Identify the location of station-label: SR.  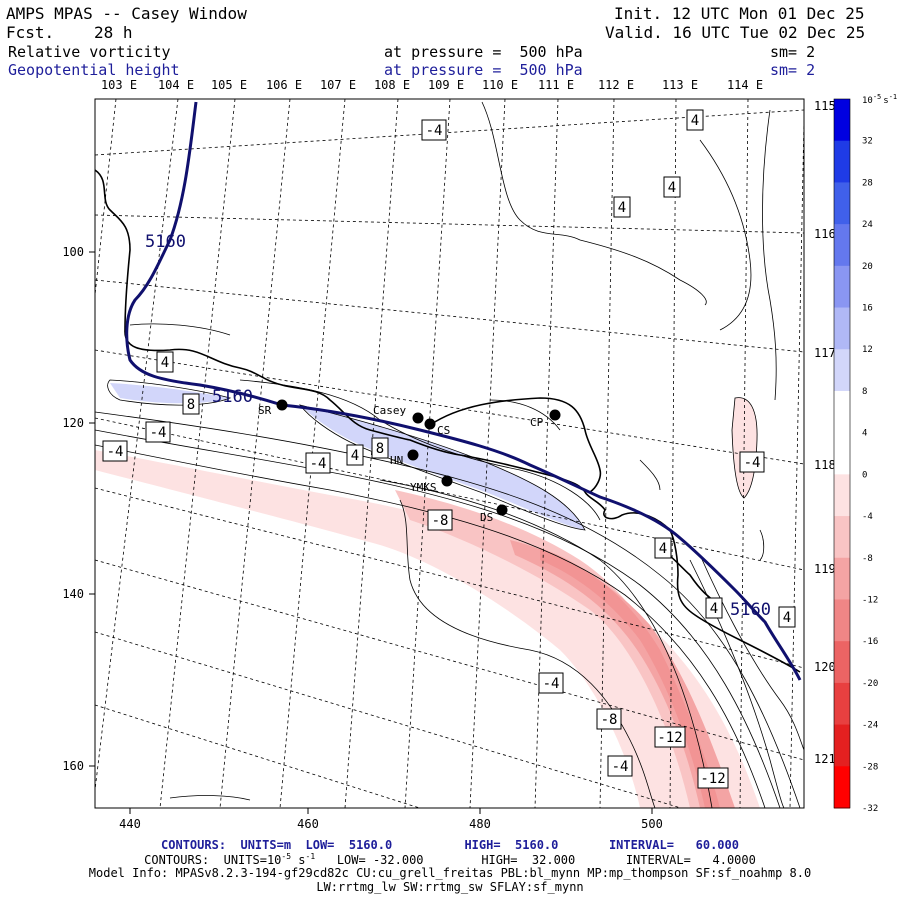
(265, 410).